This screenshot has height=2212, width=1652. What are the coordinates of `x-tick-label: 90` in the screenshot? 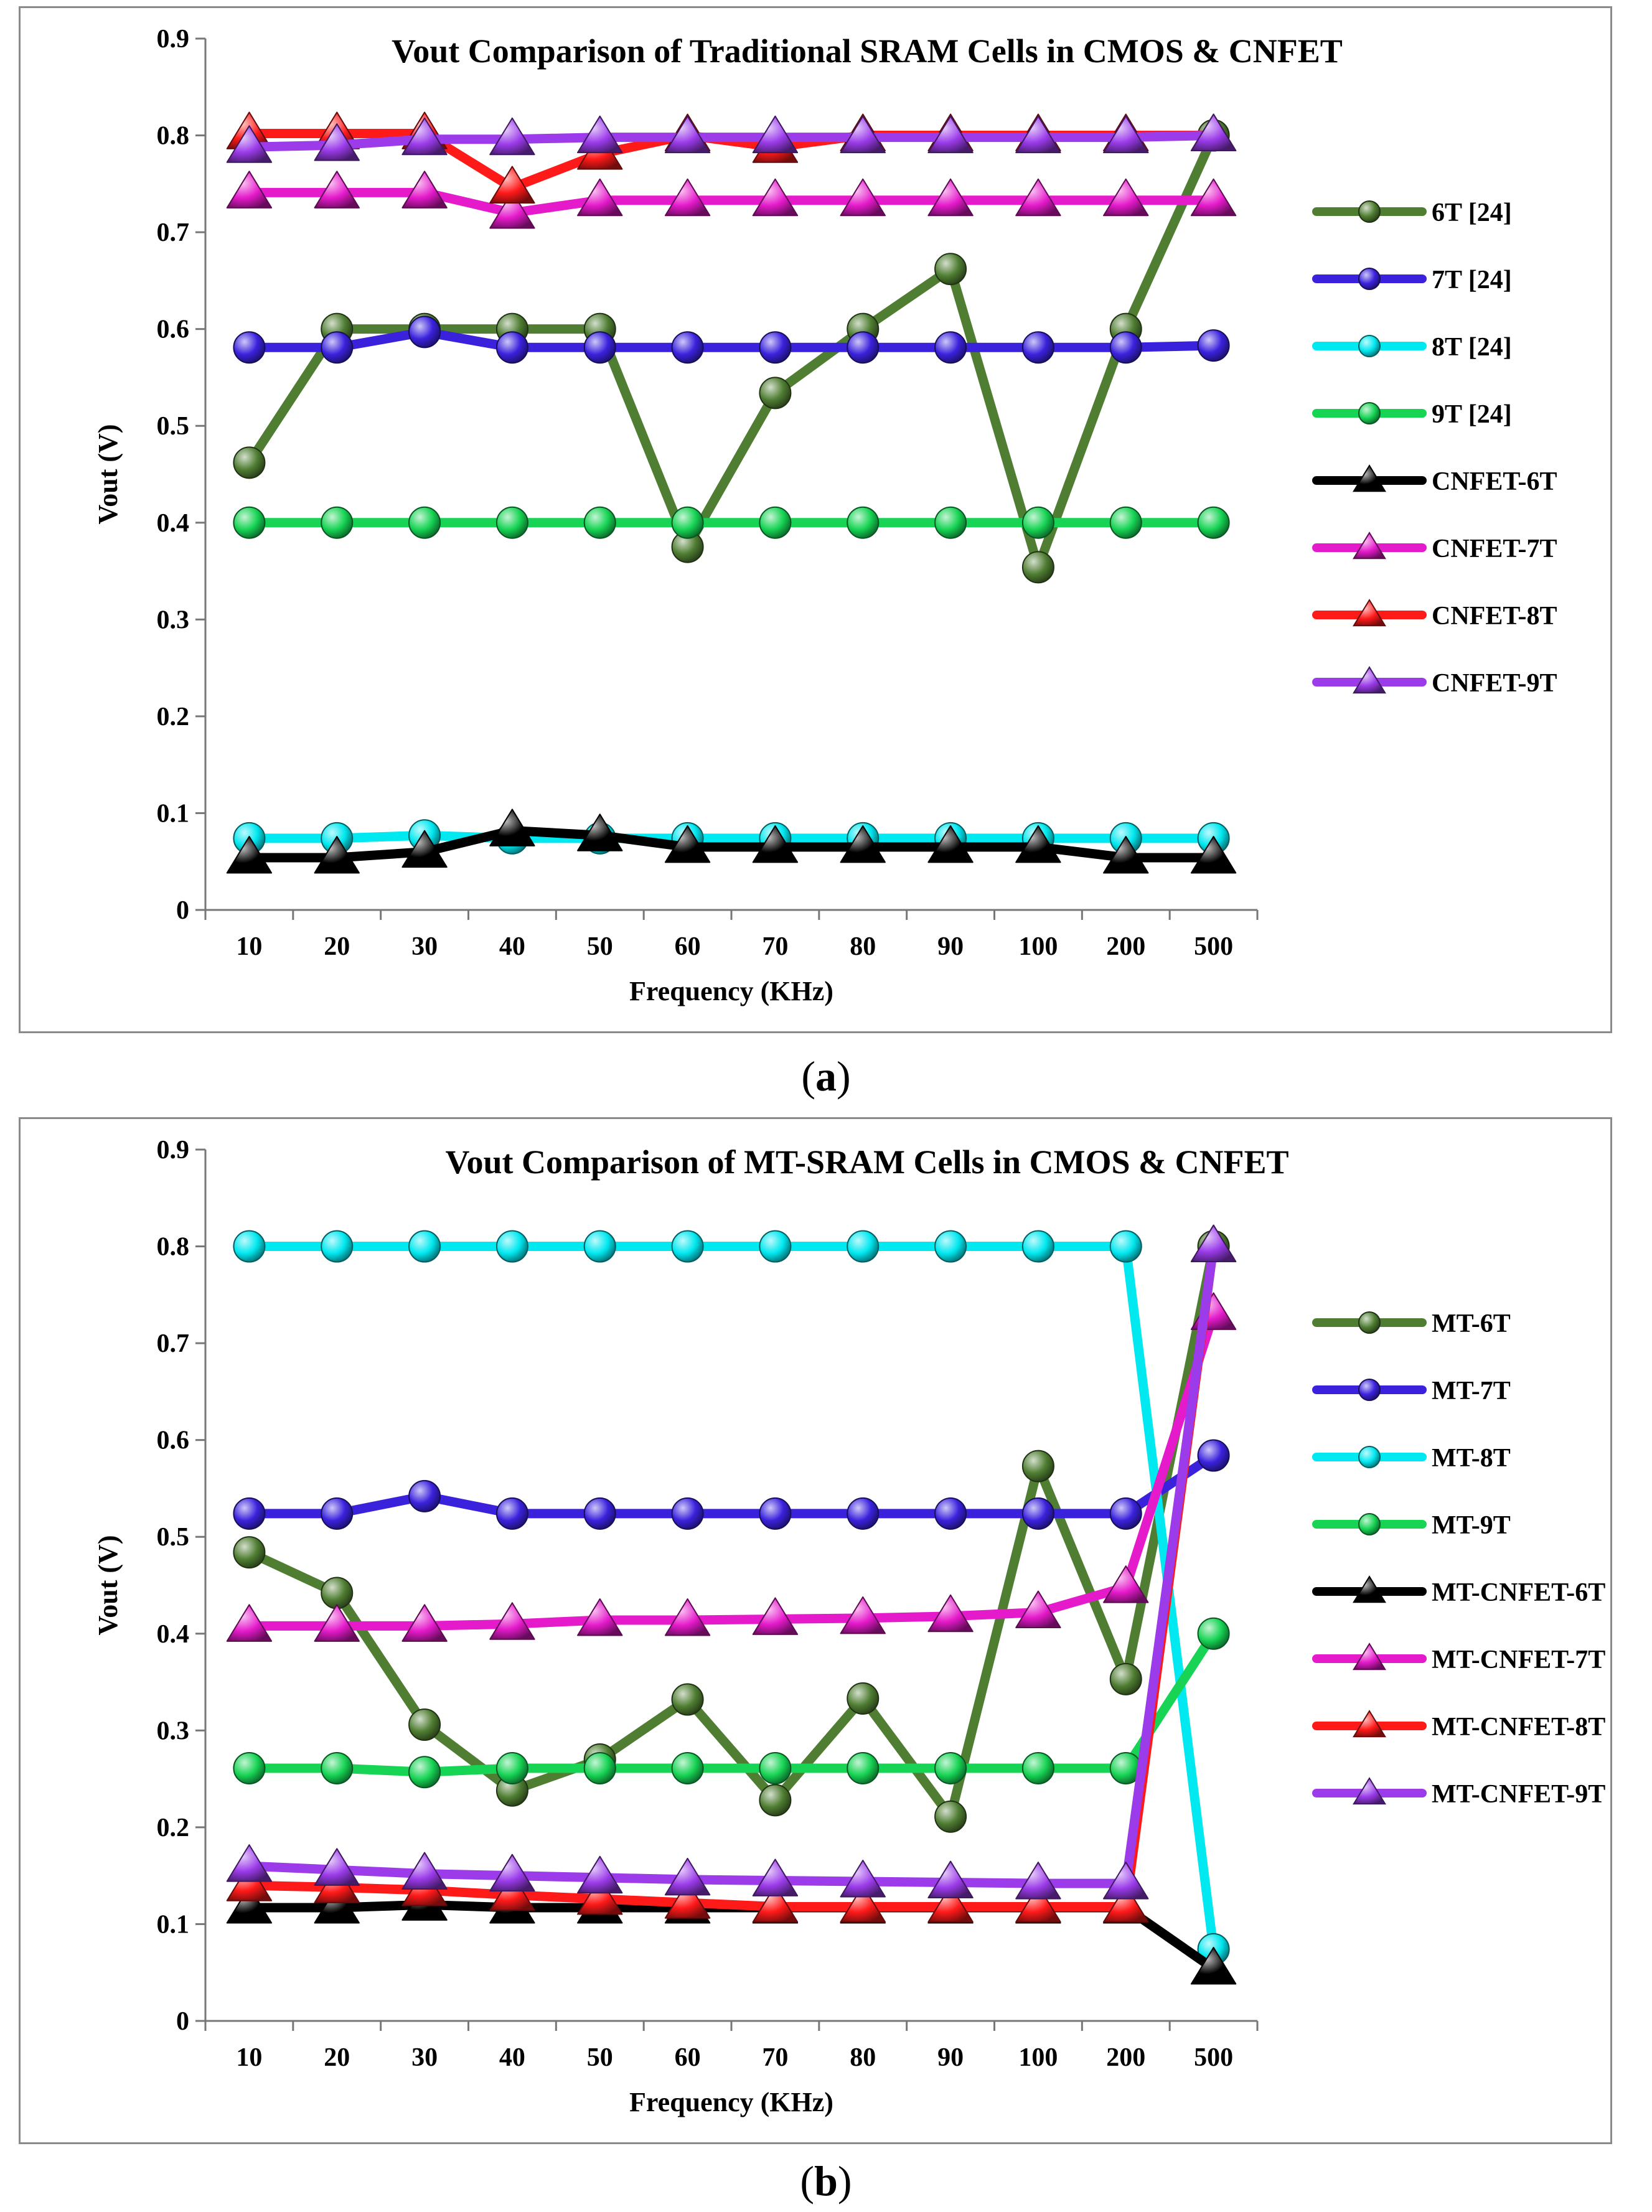 It's located at (950, 947).